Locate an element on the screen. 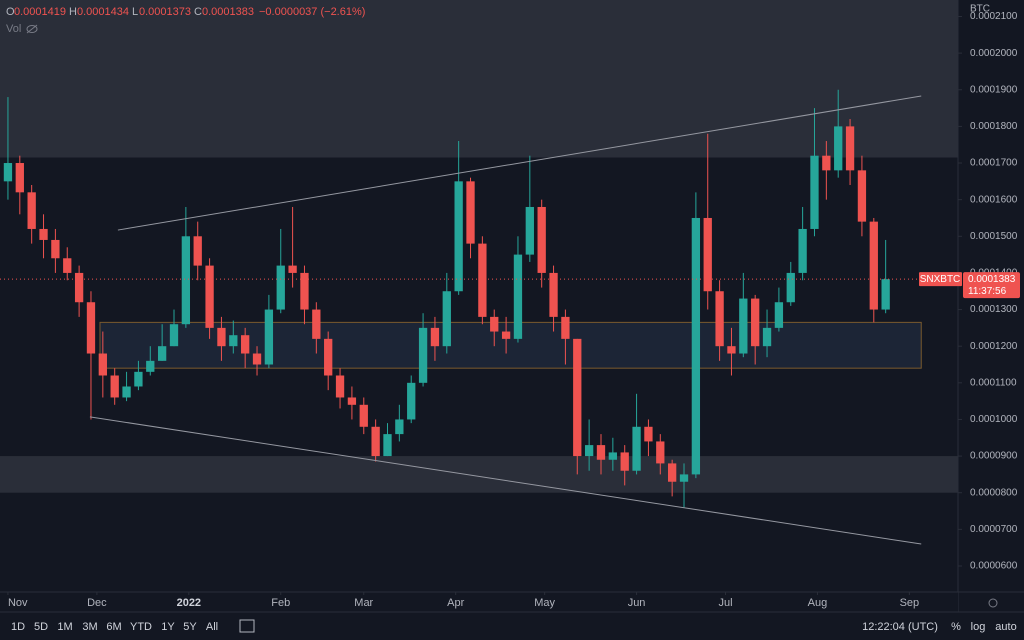 This screenshot has width=1024, height=640. change-value: −0.0000037 (−2.61%) is located at coordinates (312, 12).